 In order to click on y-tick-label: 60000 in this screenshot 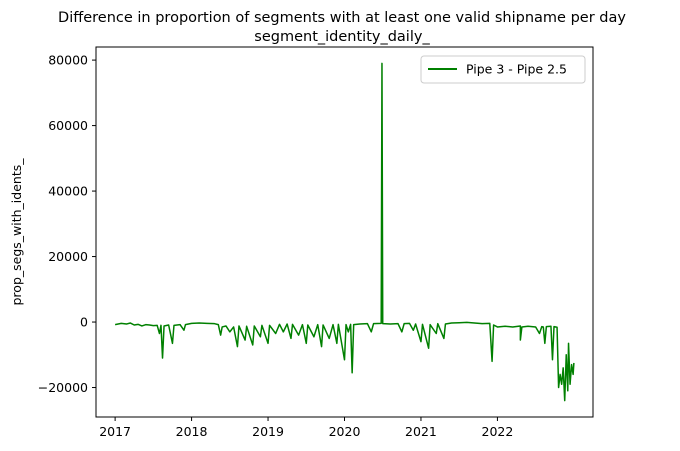, I will do `click(68, 125)`.